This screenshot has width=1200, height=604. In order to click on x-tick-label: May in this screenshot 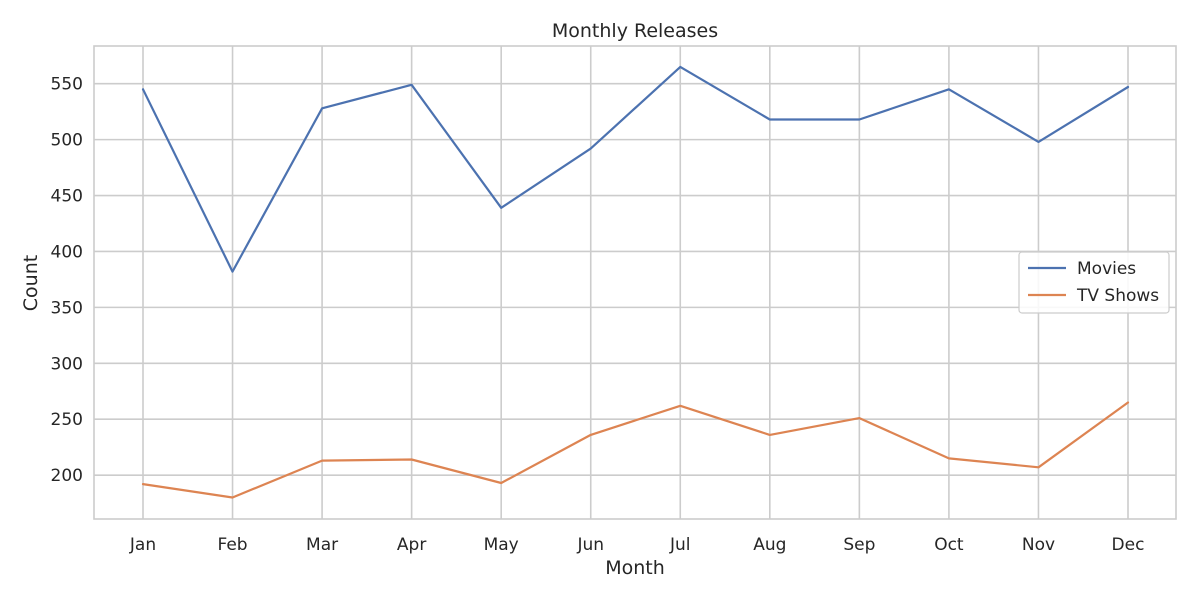, I will do `click(501, 545)`.